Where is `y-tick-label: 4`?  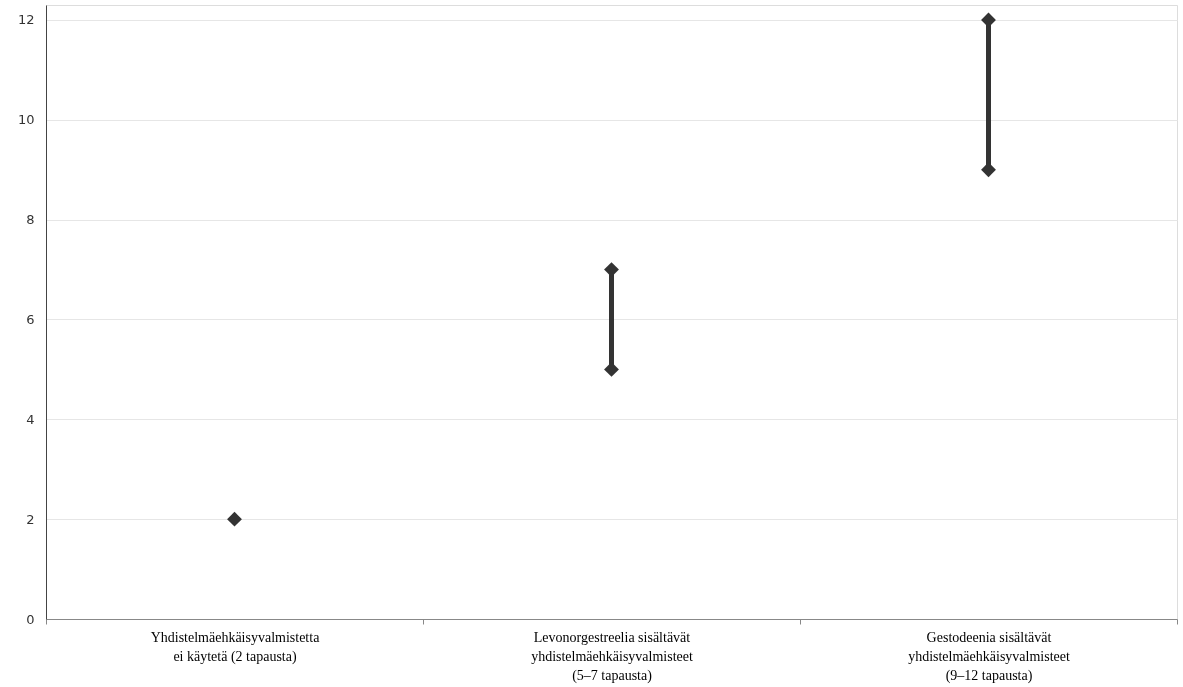
y-tick-label: 4 is located at coordinates (30, 419).